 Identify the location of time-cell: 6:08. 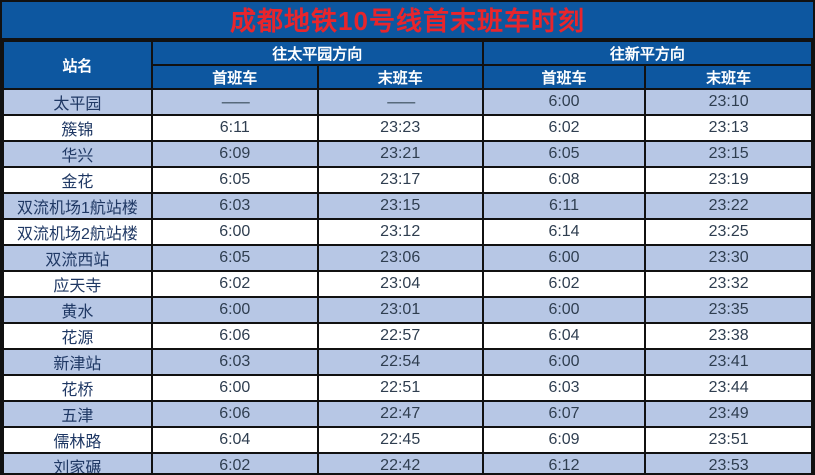
(564, 180).